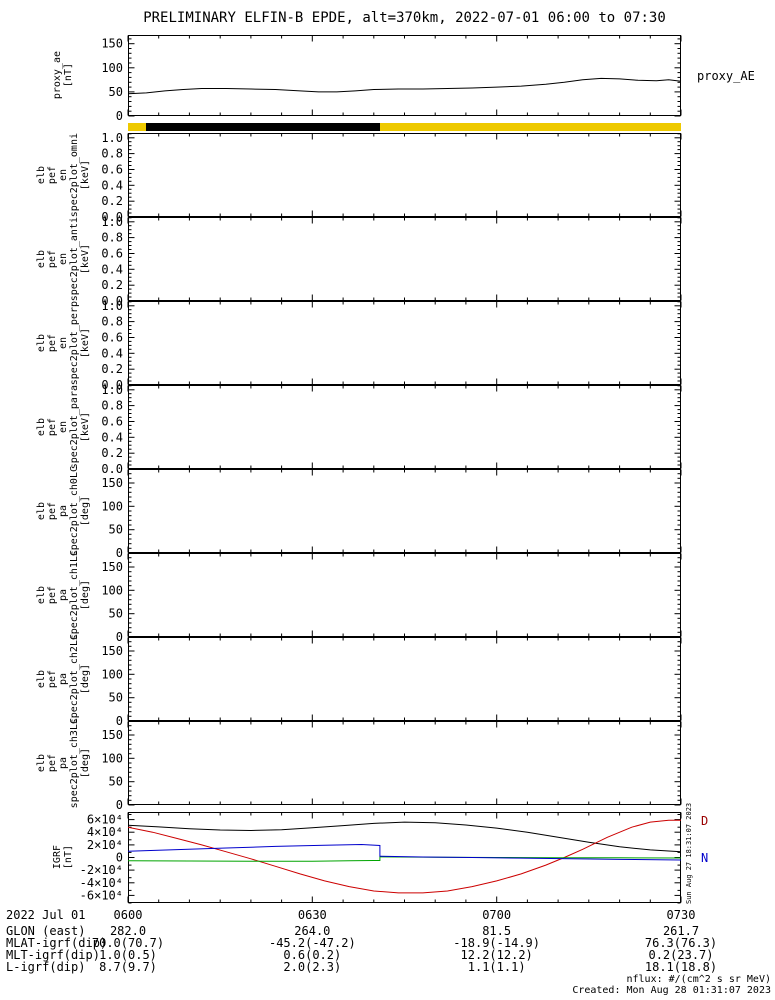 The width and height of the screenshot is (775, 1000). Describe the element at coordinates (74, 763) in the screenshot. I see `panel-left-label-line: spec2plot_ch3LC` at that location.